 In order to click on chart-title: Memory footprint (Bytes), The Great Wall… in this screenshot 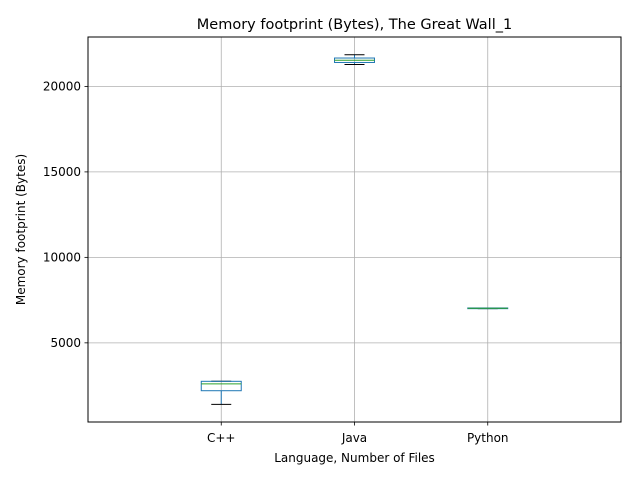, I will do `click(354, 25)`.